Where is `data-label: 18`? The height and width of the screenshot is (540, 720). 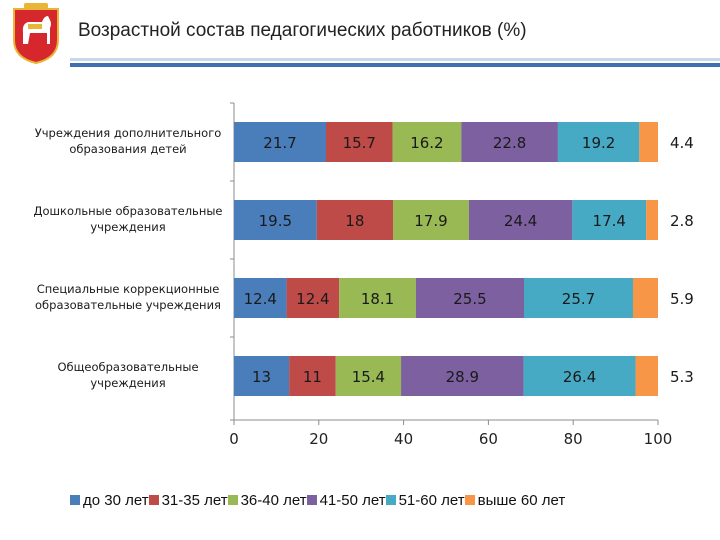
data-label: 18 is located at coordinates (354, 221).